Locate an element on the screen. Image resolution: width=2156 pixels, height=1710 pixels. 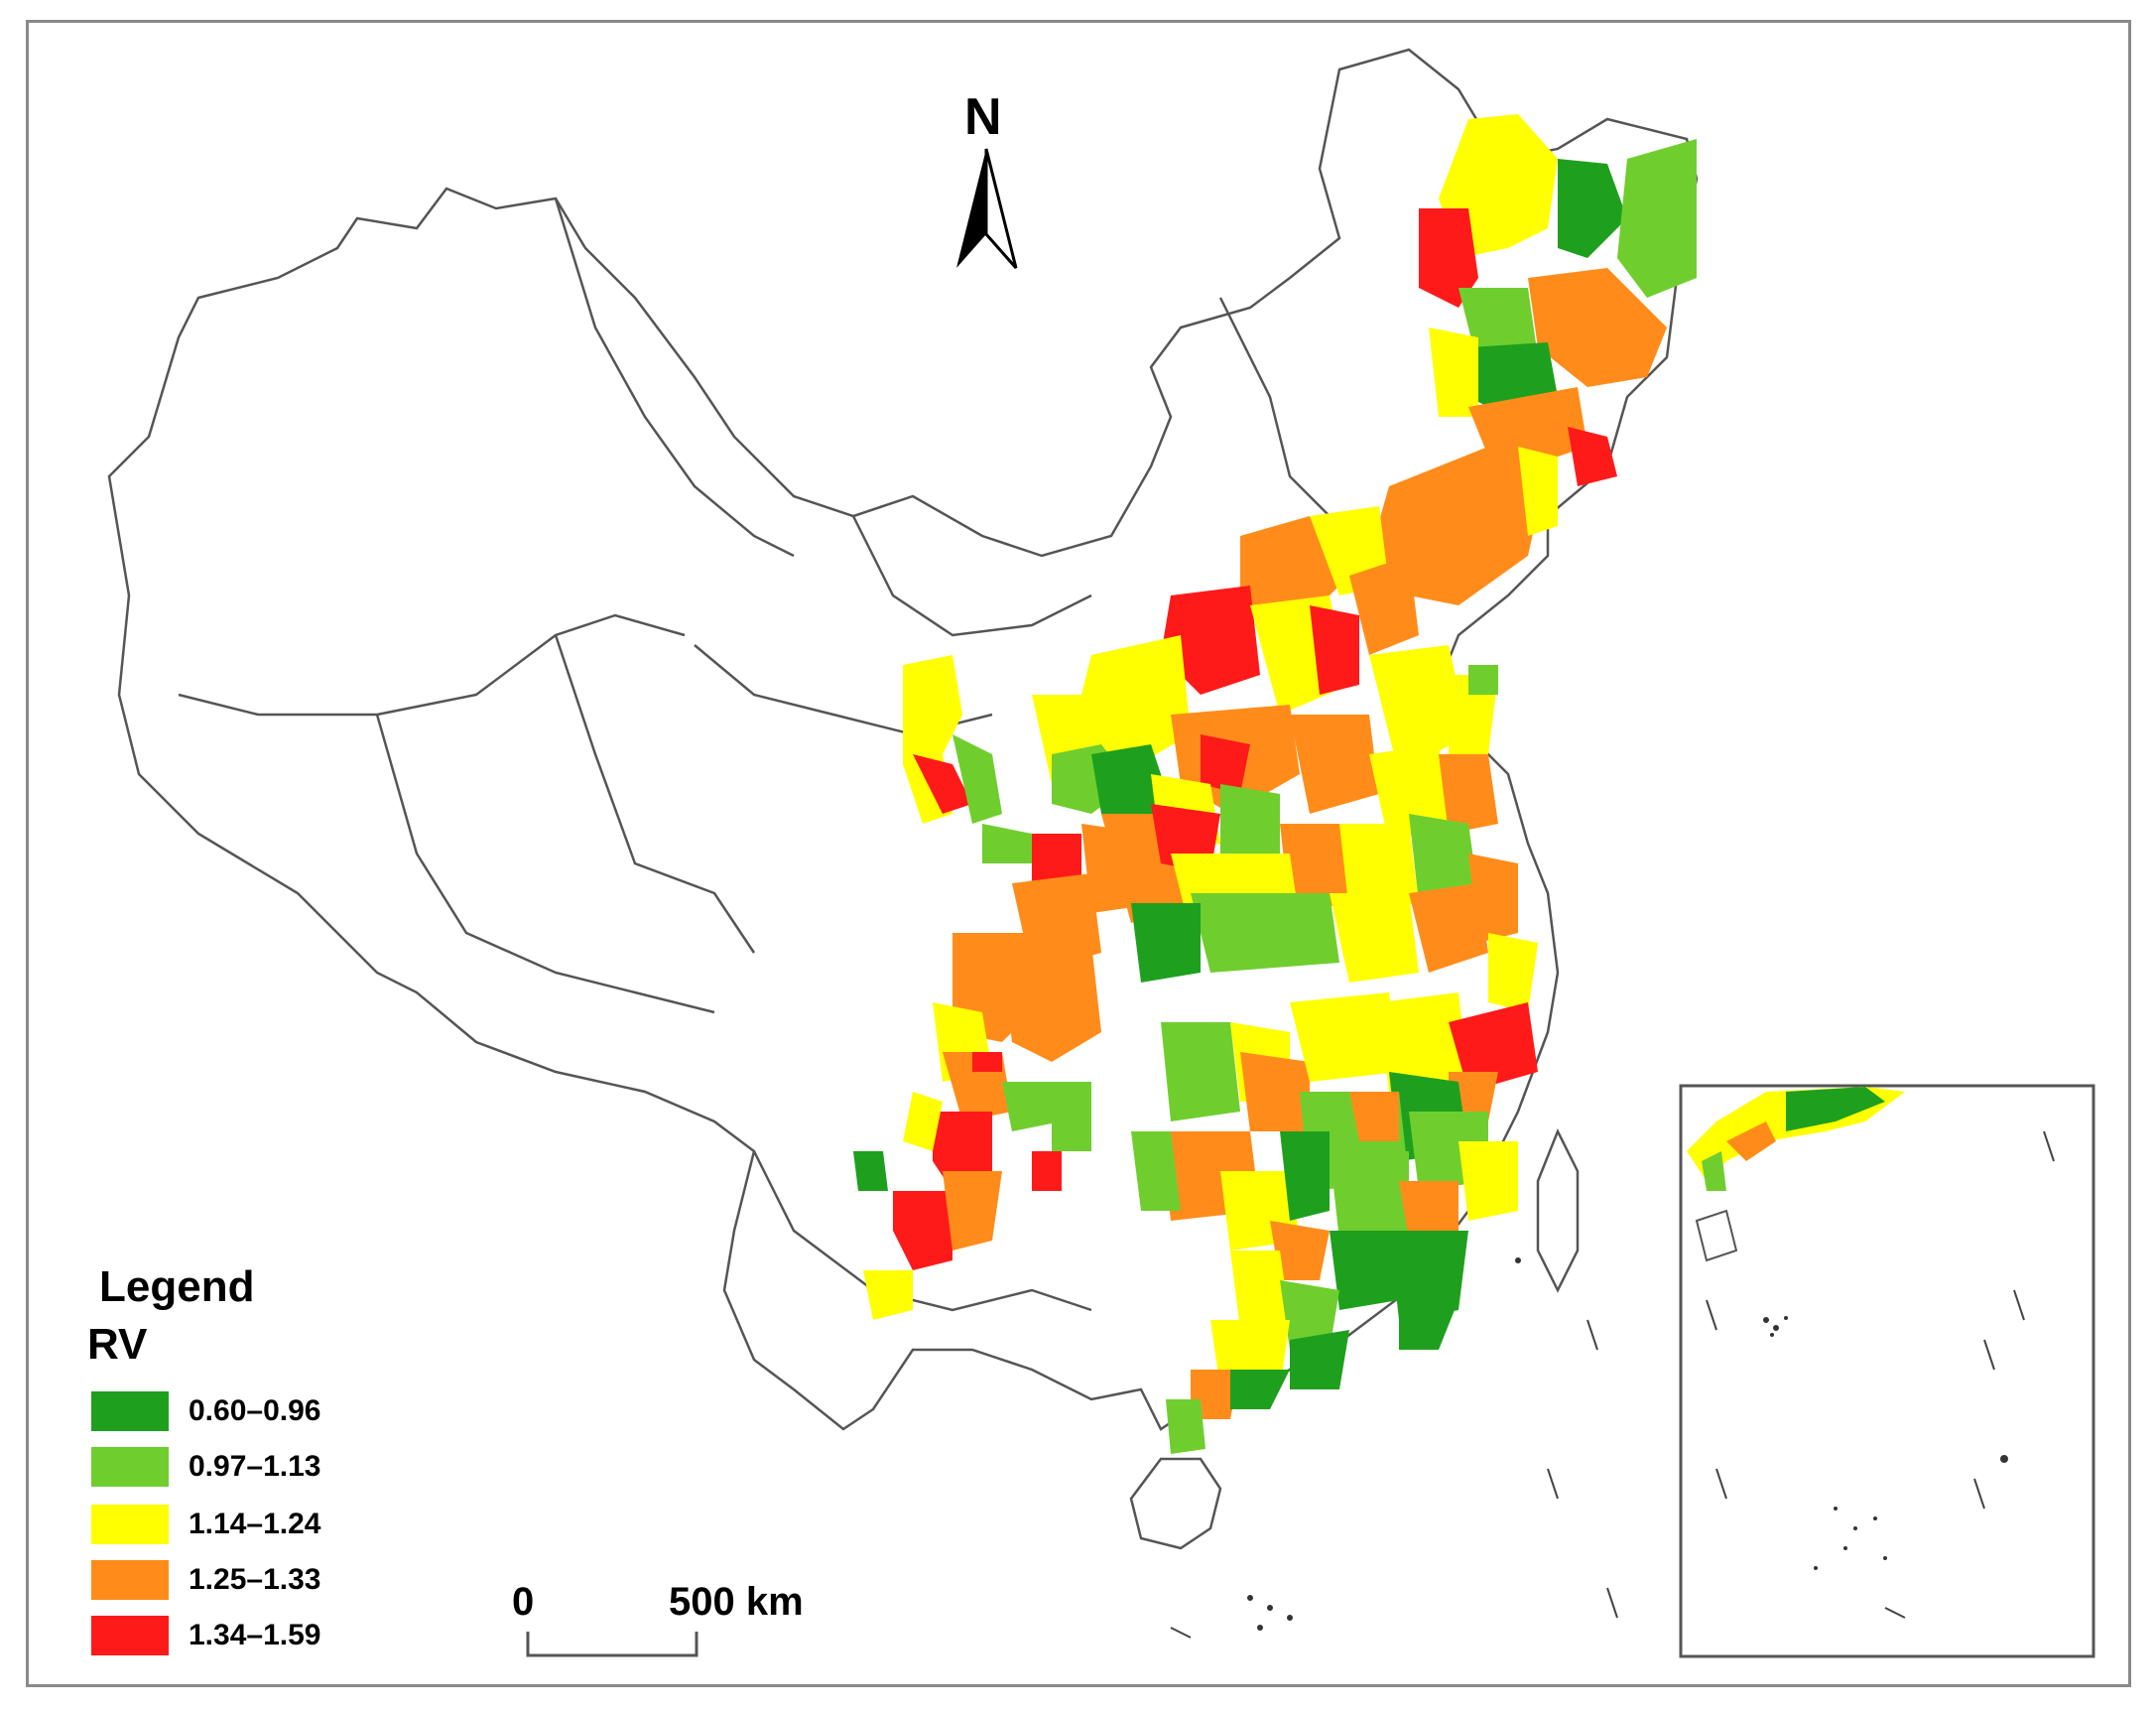
scale-bar-start-label: 0 is located at coordinates (523, 1602).